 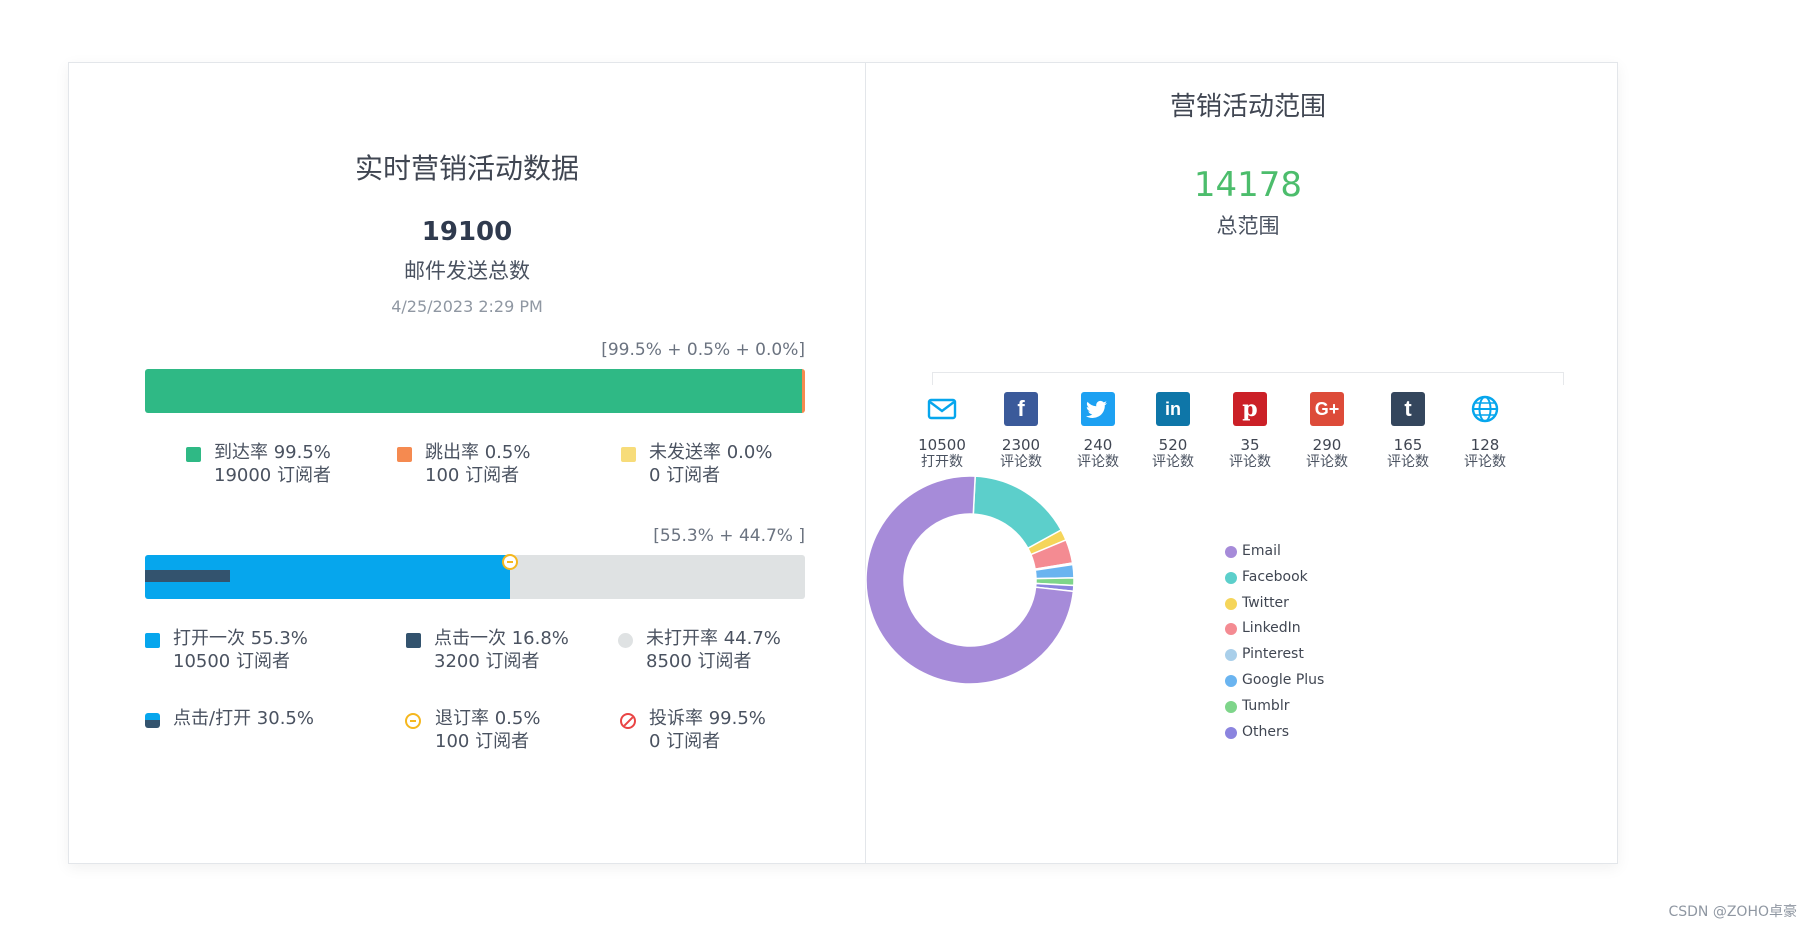 What do you see at coordinates (482, 741) in the screenshot?
I see `unsubscribe-count: 100 订阅者` at bounding box center [482, 741].